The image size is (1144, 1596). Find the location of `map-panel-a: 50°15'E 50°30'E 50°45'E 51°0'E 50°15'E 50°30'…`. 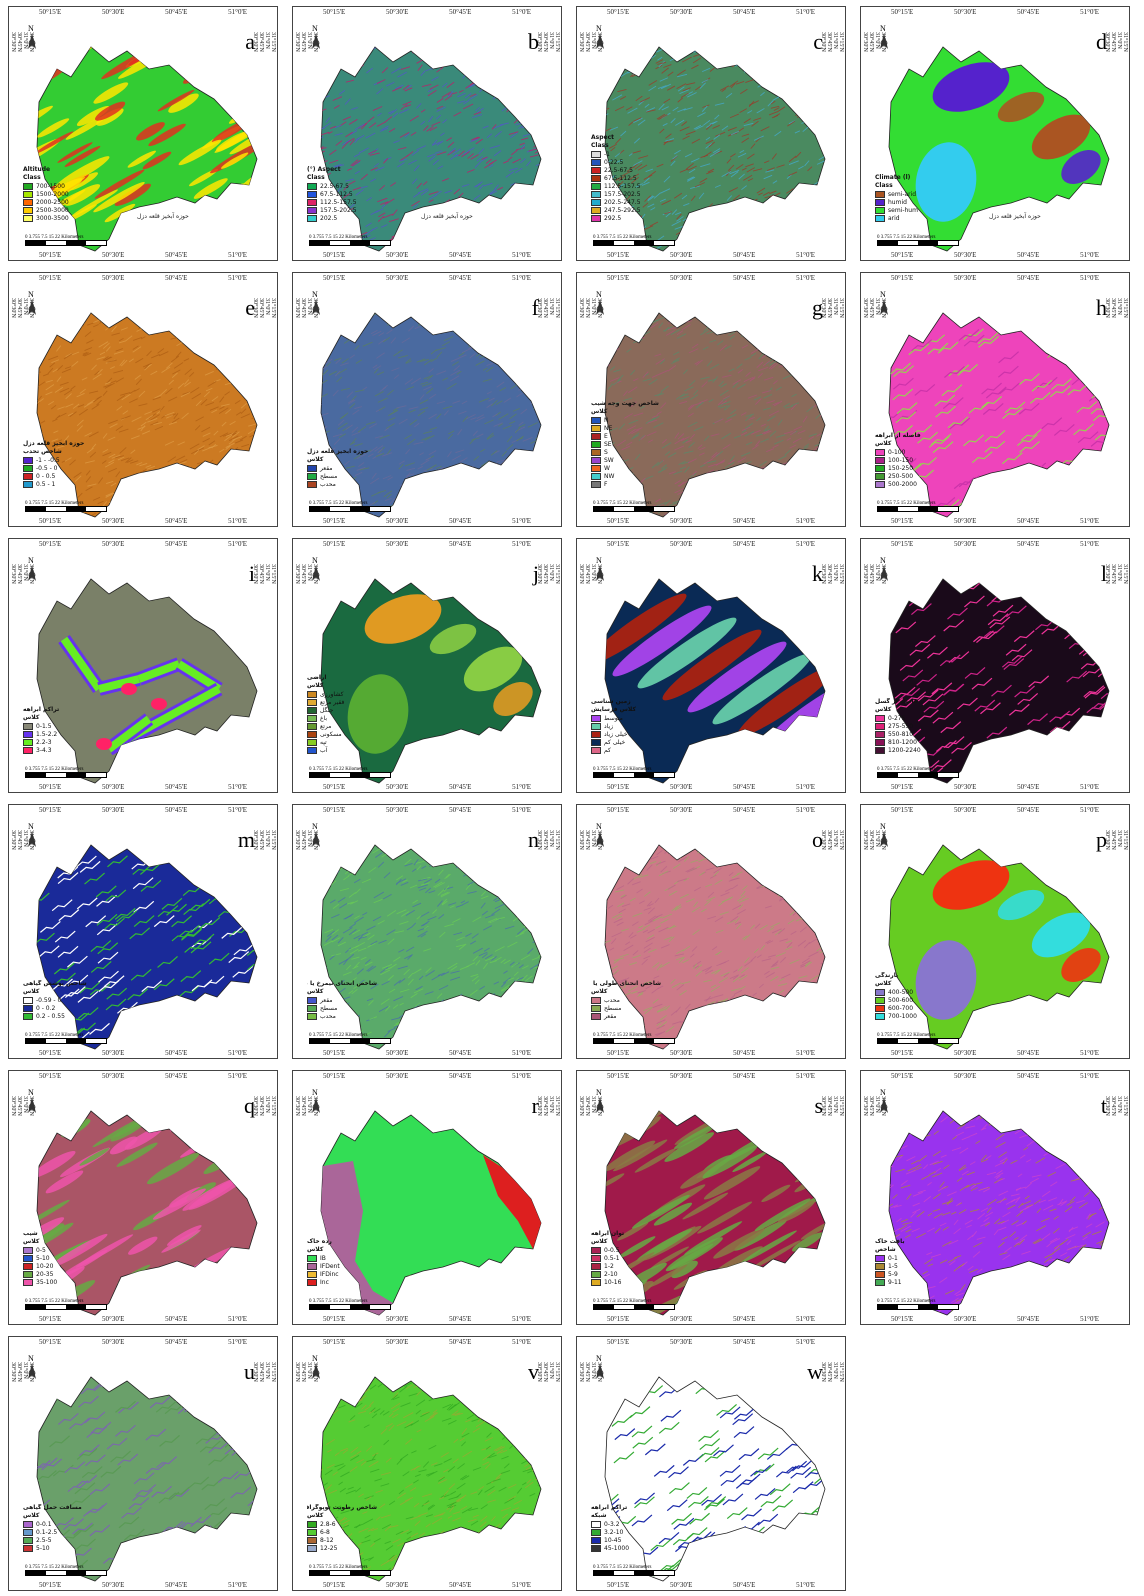

map-panel-a: 50°15'E 50°30'E 50°45'E 51°0'E 50°15'E 50°30'… is located at coordinates (143, 133).